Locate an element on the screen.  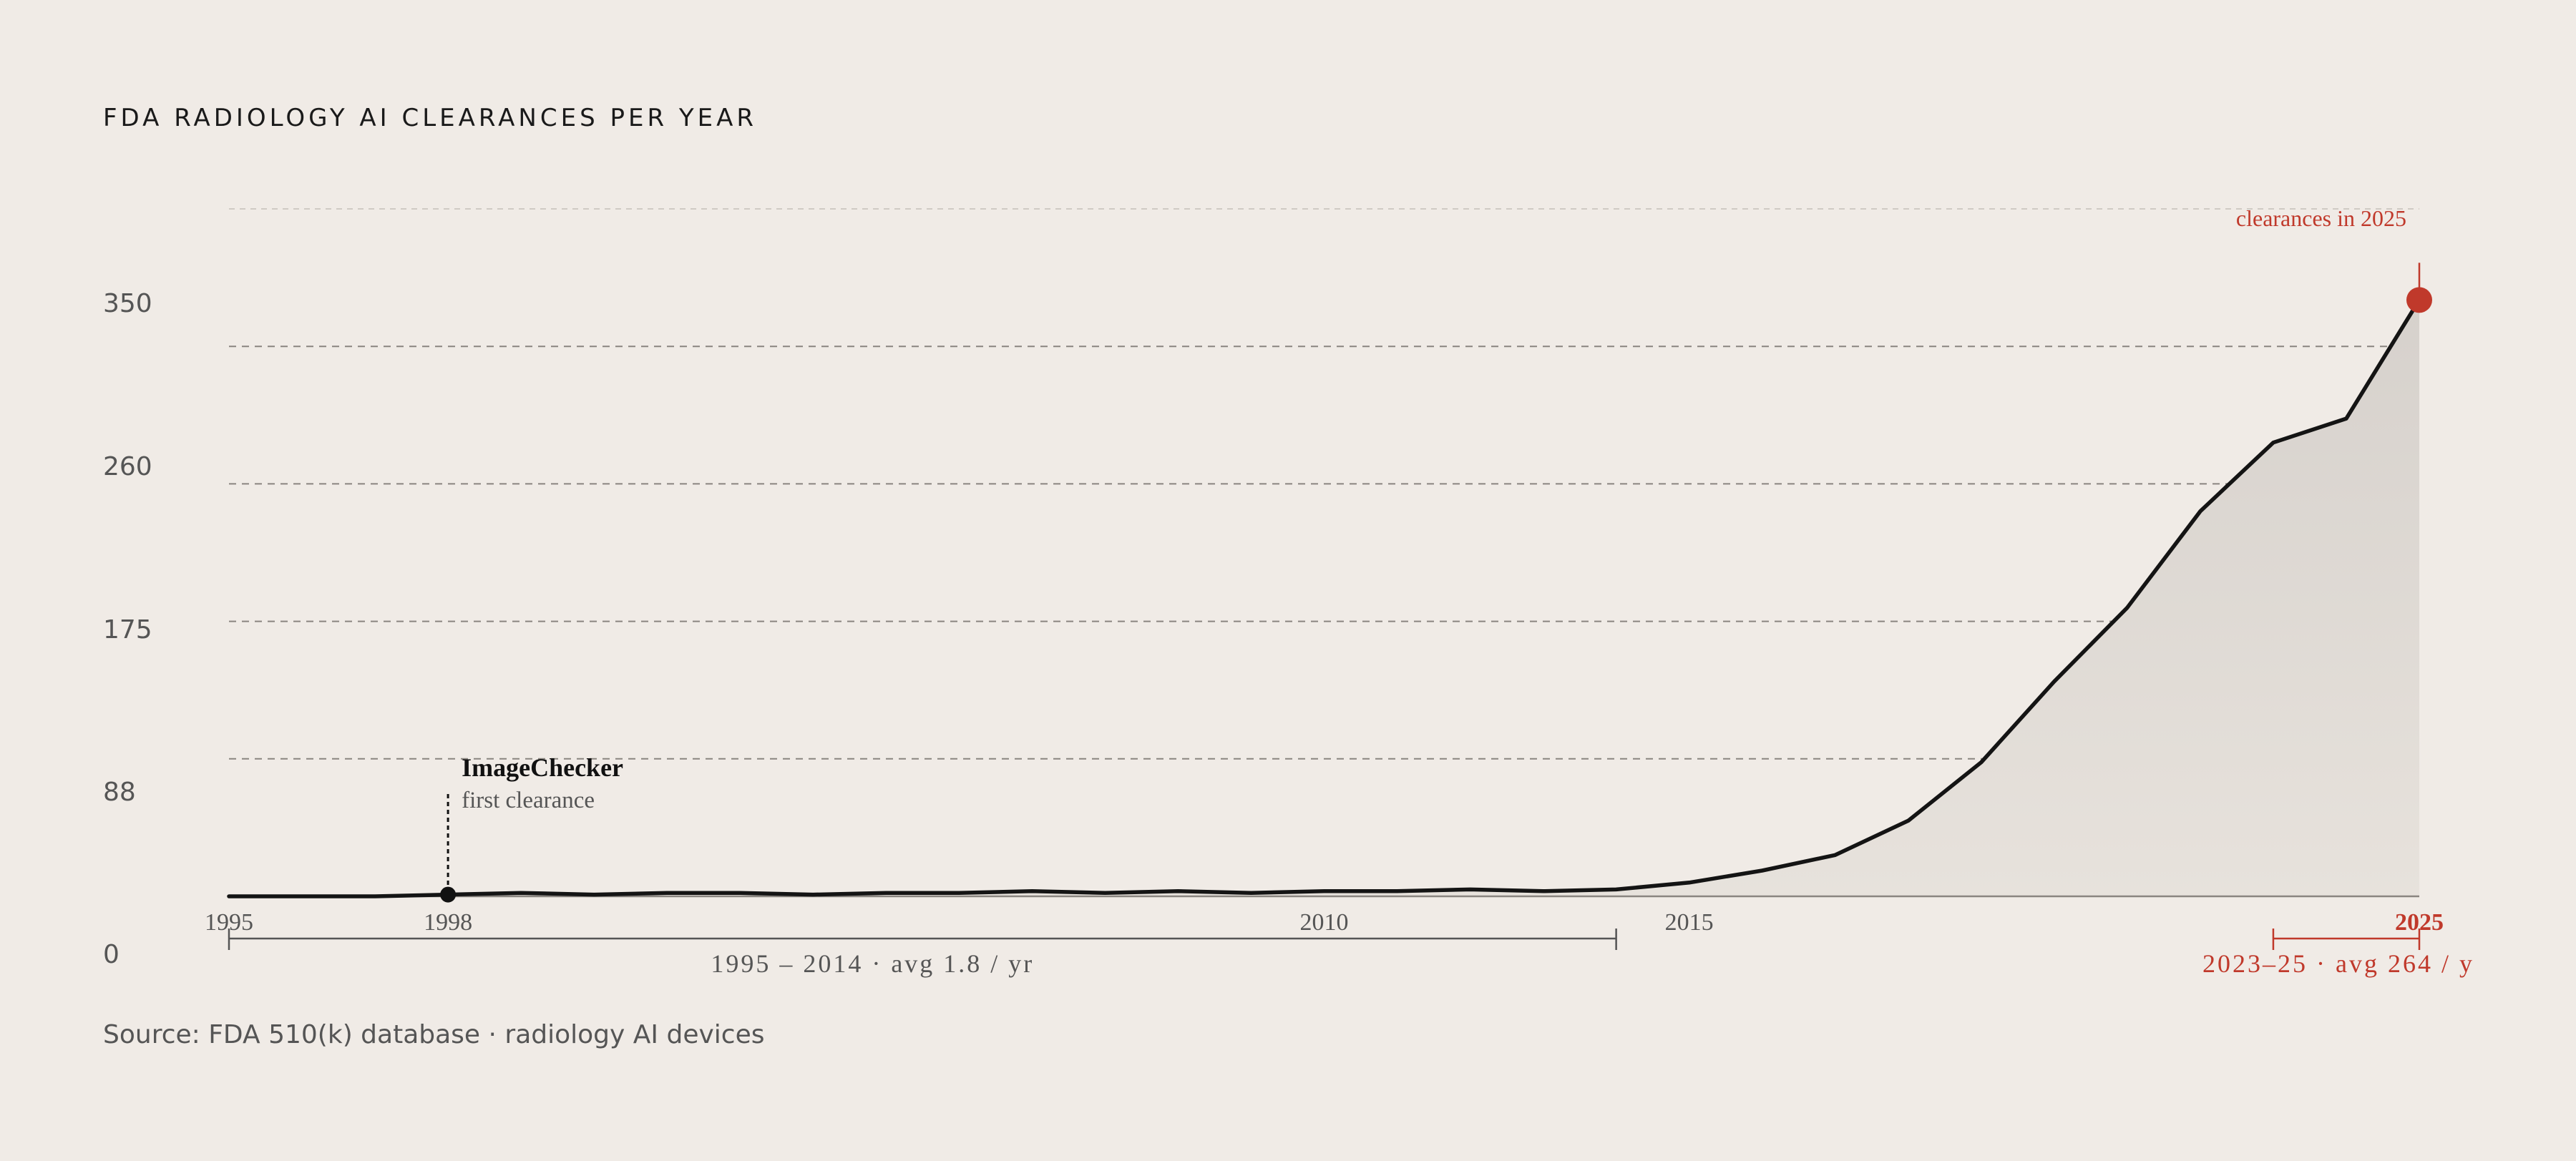
range-label-early: 1995 – 2014 · avg 1.8 / yr is located at coordinates (872, 963).